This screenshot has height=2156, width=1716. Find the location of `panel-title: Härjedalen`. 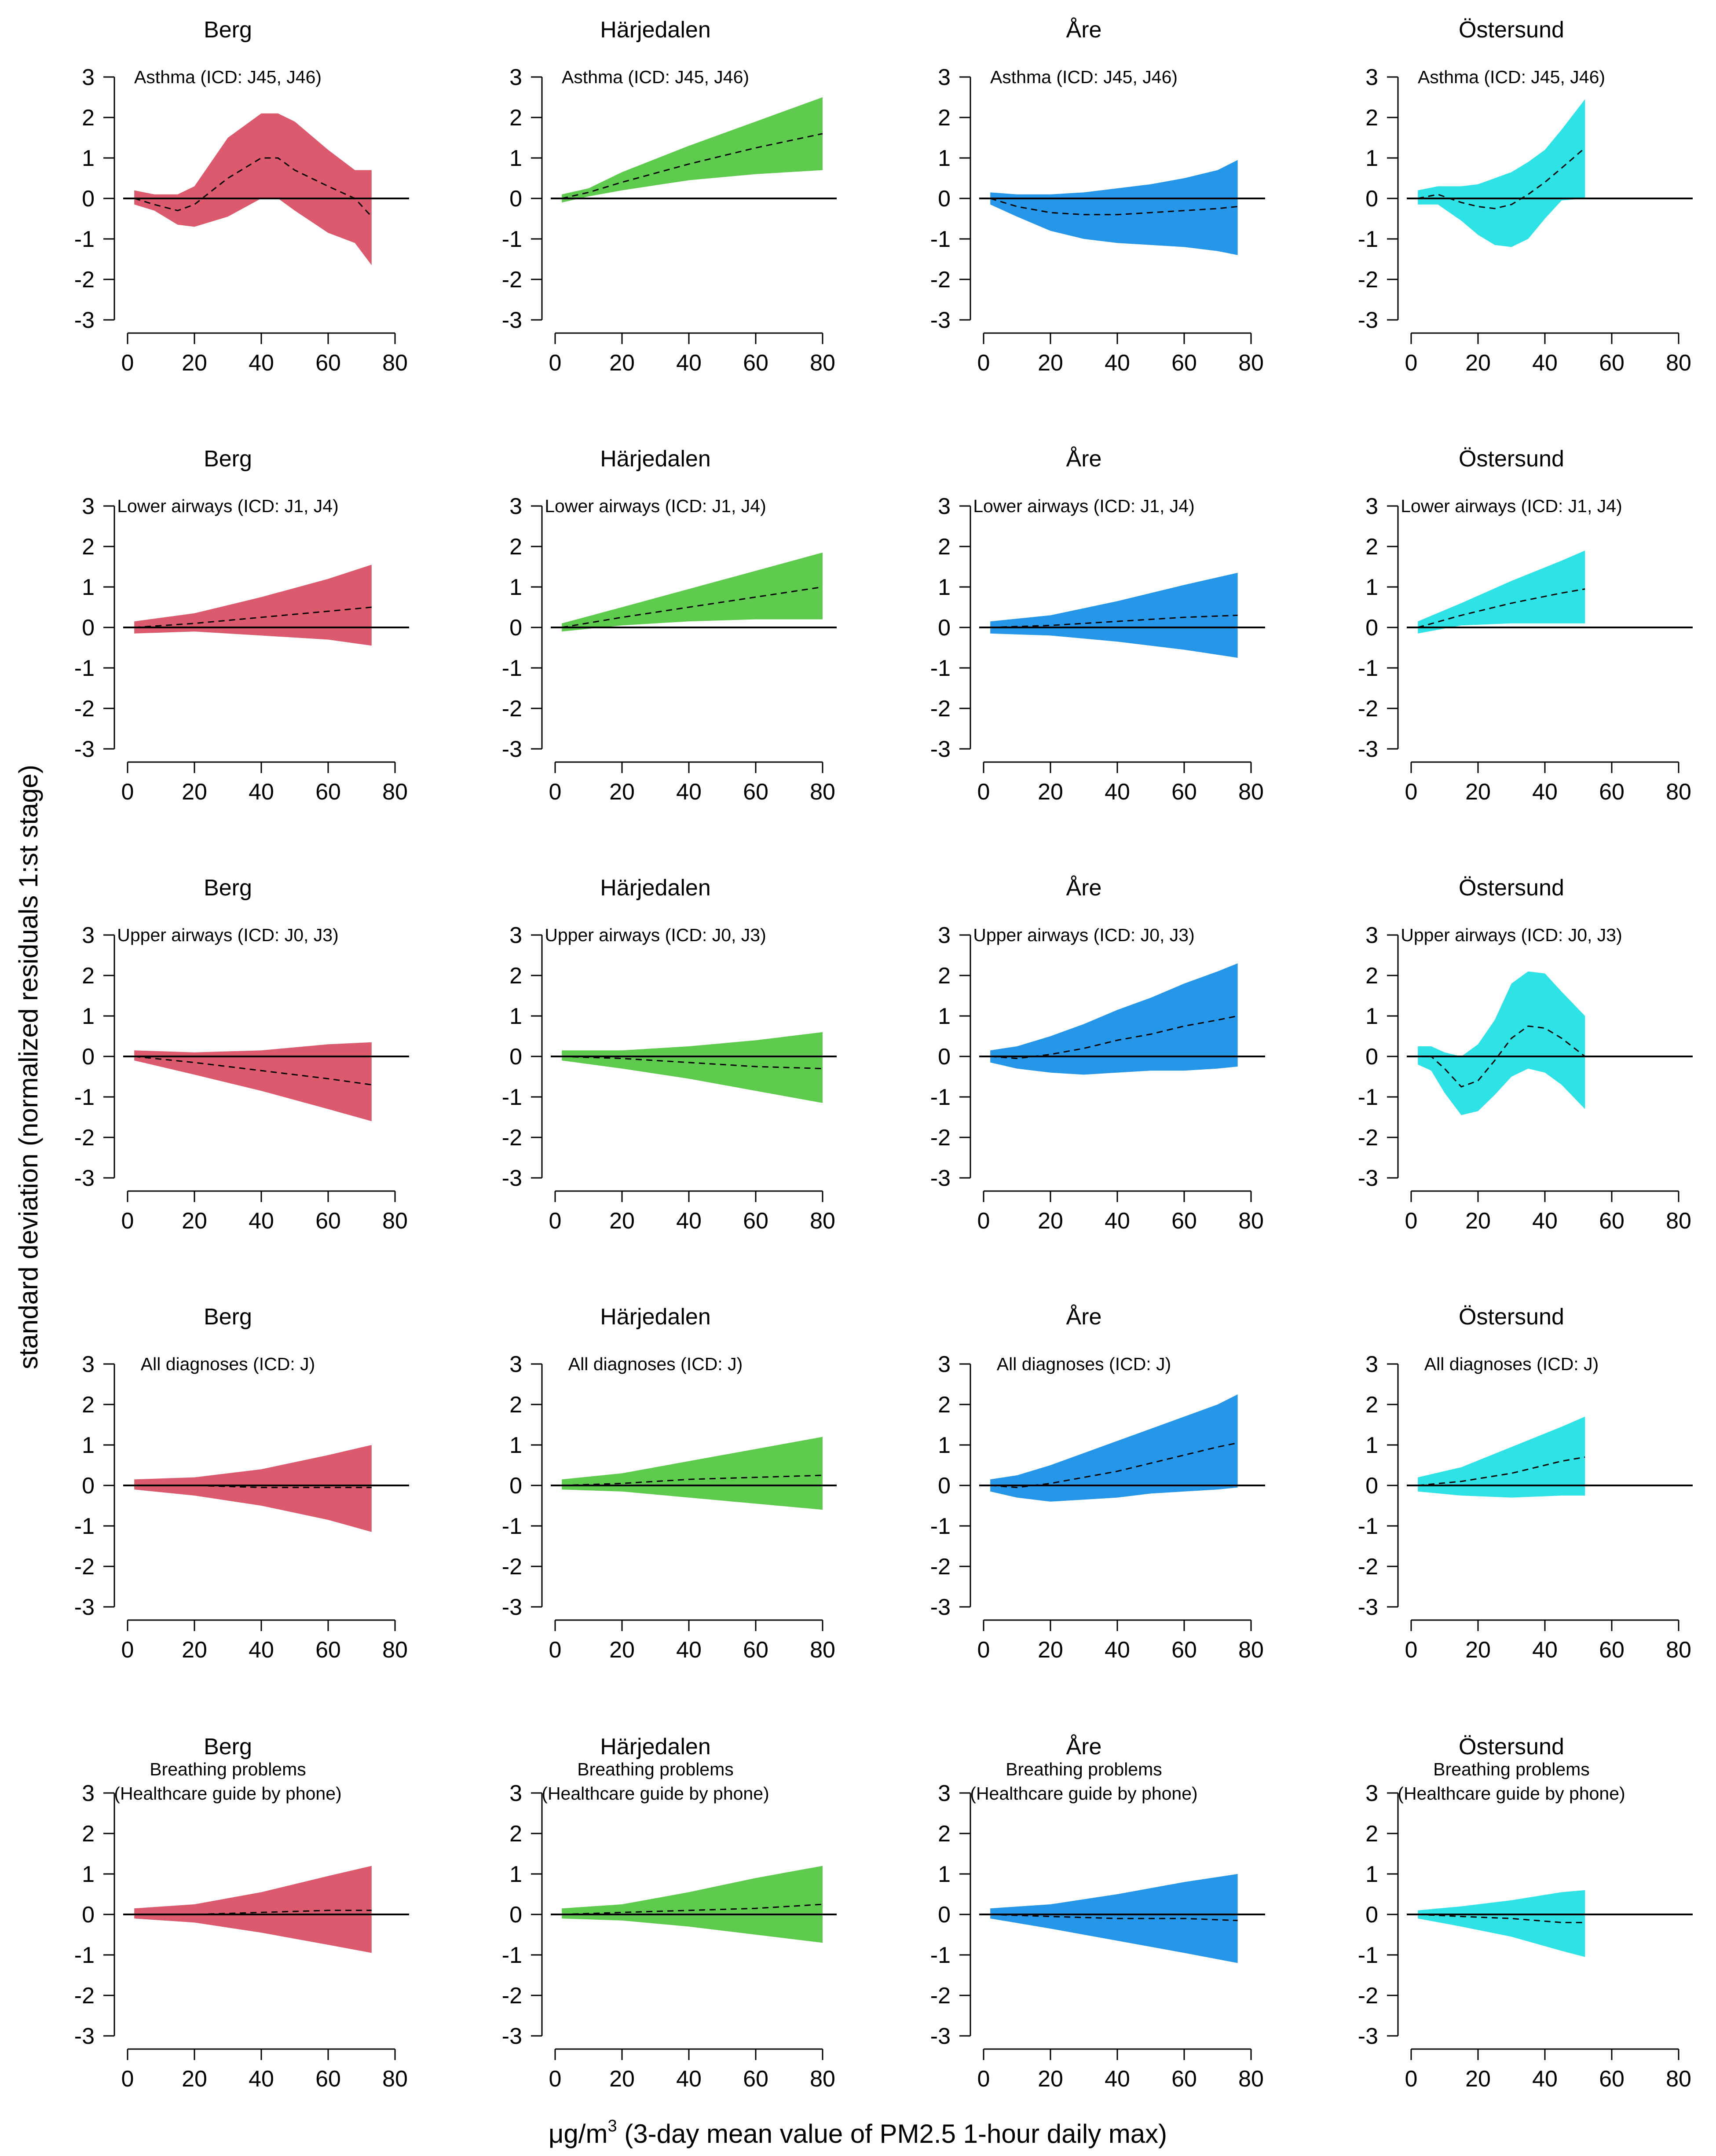

panel-title: Härjedalen is located at coordinates (655, 30).